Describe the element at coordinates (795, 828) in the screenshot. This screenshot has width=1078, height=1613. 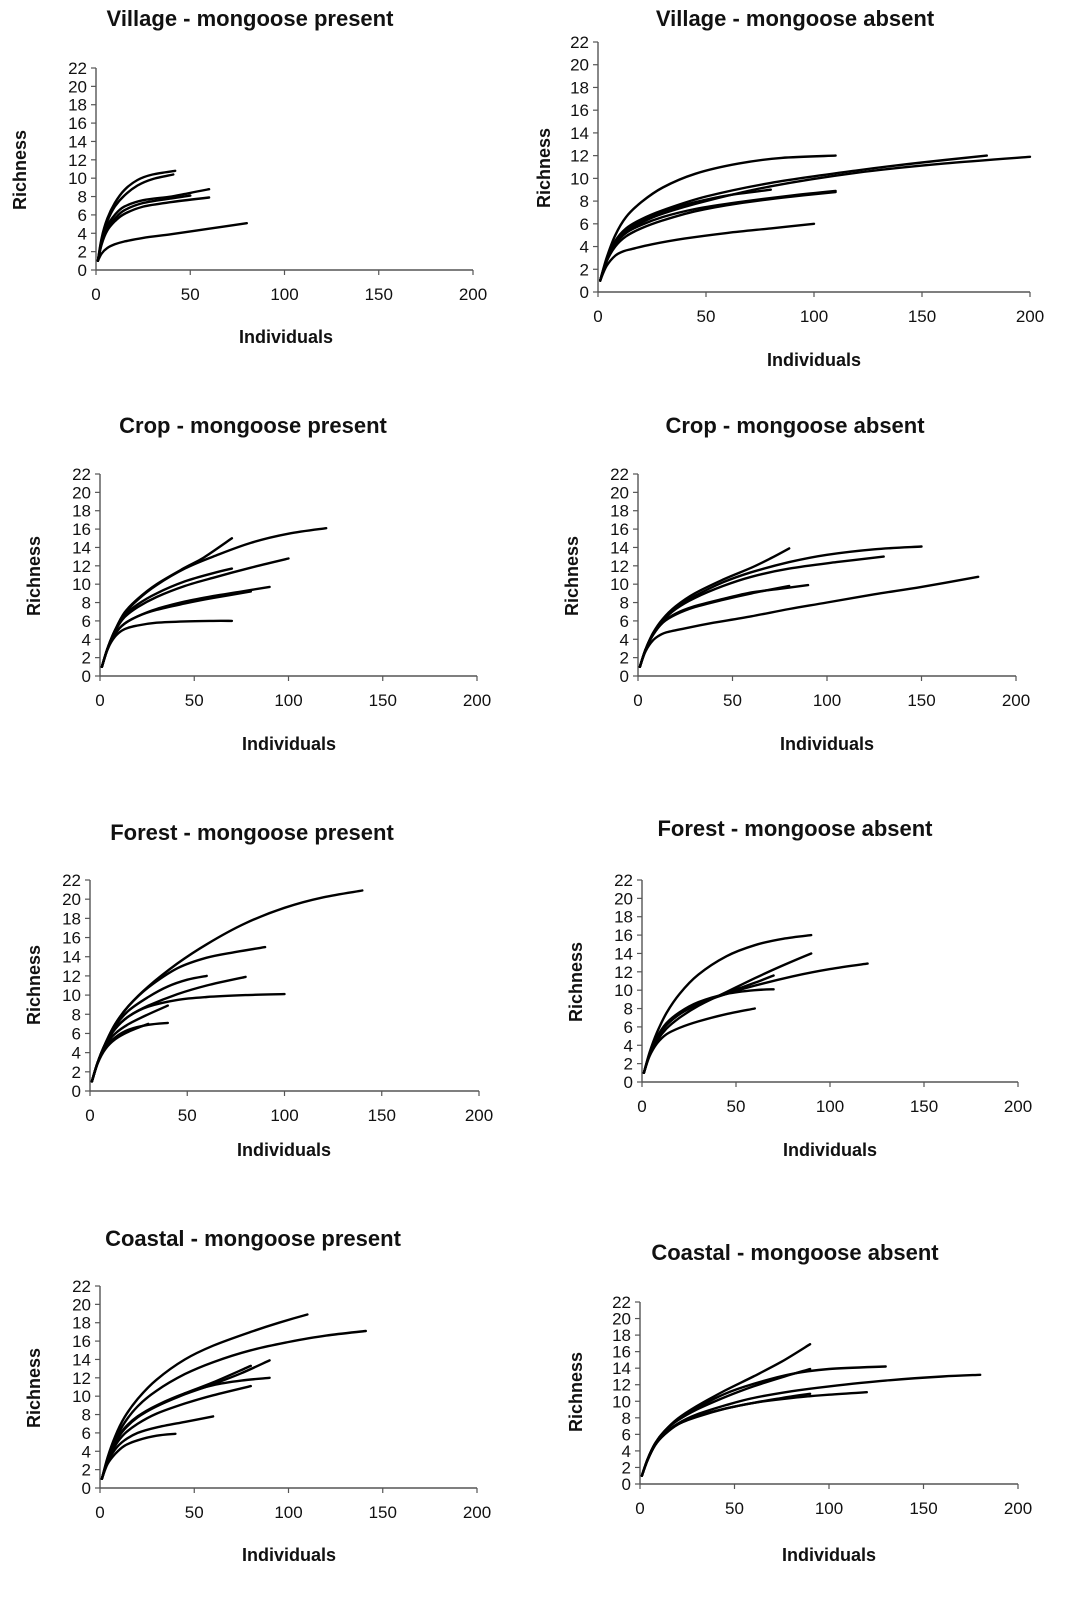
I see `chart-title: Forest - mongoose absent` at that location.